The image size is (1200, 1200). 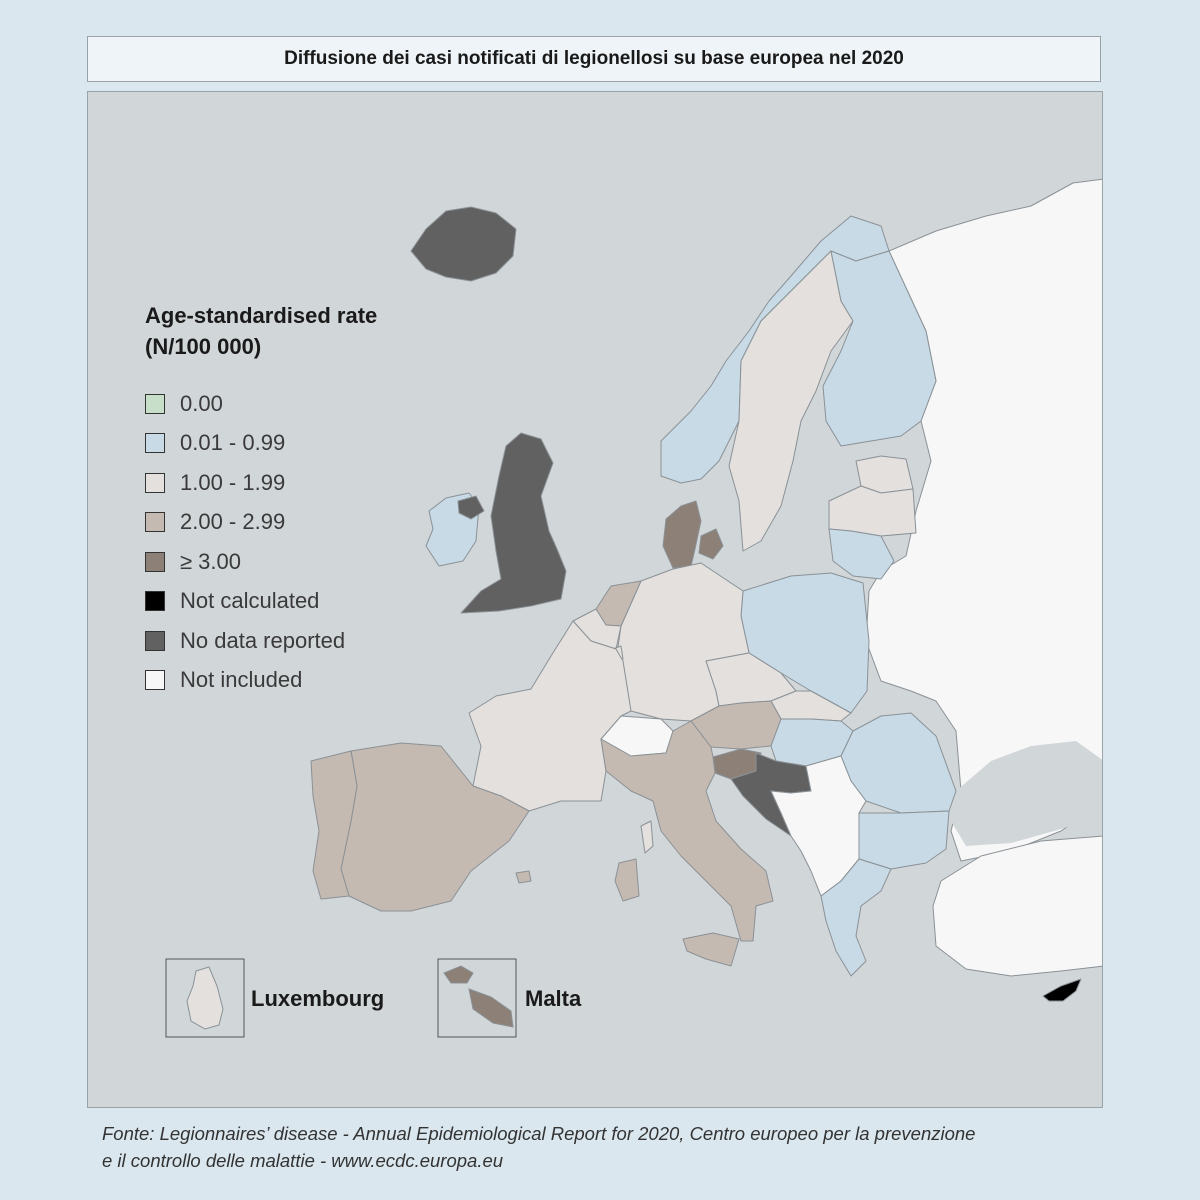 What do you see at coordinates (458, 974) in the screenshot?
I see `malta-inset-gozo` at bounding box center [458, 974].